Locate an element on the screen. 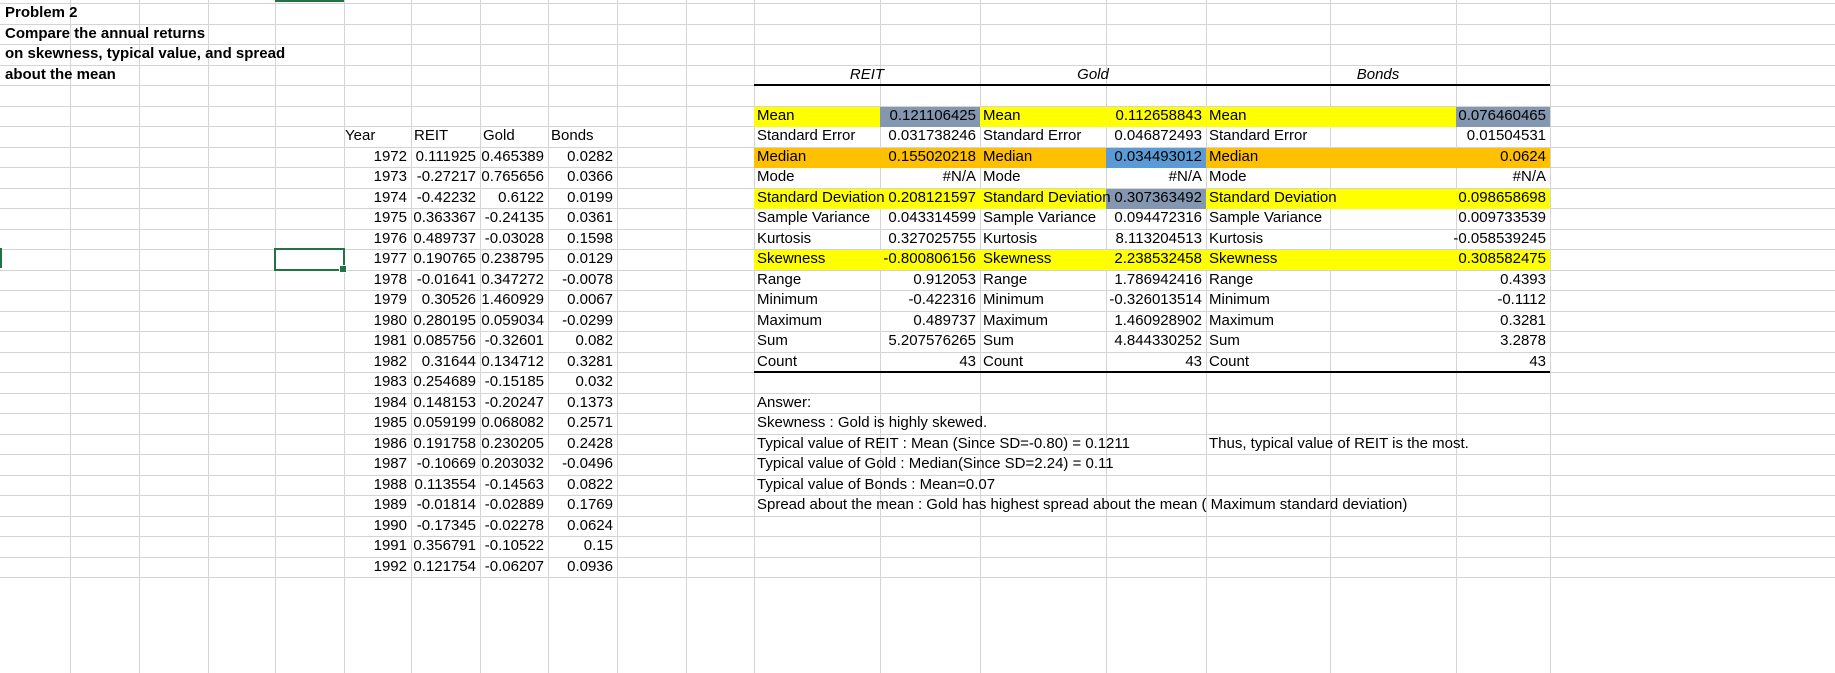 The image size is (1835, 673). stat-label: Kurtosis is located at coordinates (784, 238).